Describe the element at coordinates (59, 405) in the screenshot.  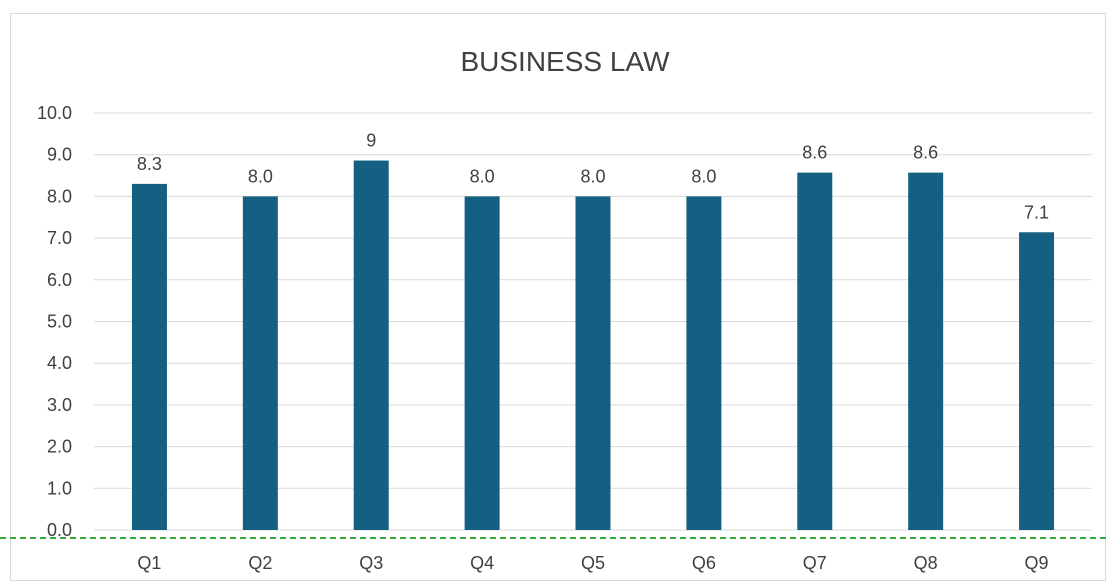
I see `y-tick-label: 3.0` at that location.